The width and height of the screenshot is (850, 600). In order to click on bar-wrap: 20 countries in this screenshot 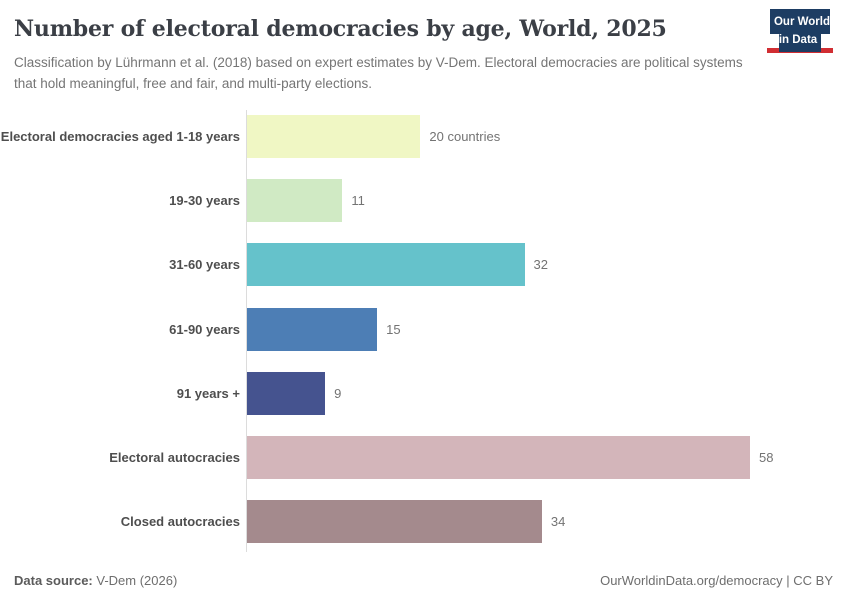, I will do `click(374, 136)`.